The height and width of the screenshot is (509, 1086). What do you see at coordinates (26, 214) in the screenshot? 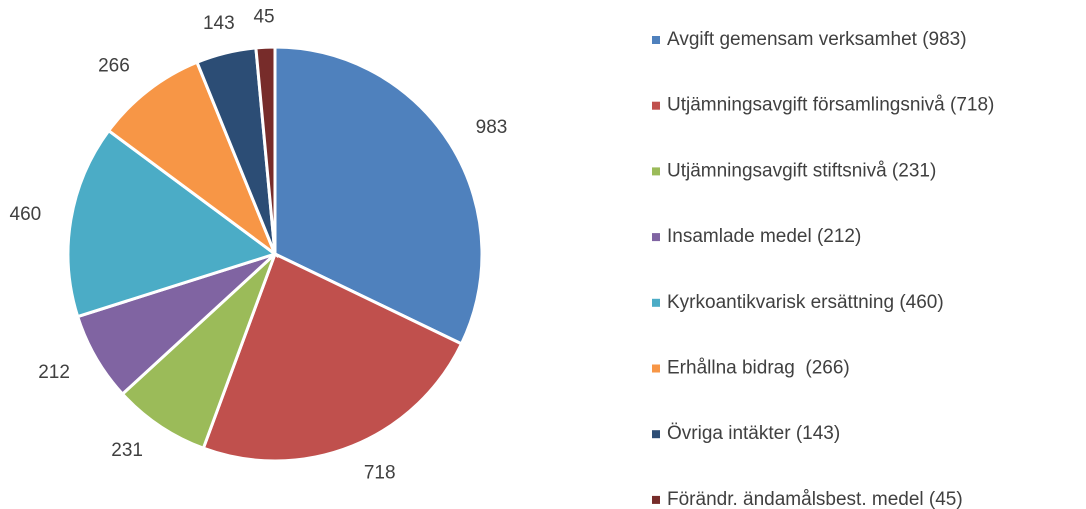
I see `data-label: 460` at bounding box center [26, 214].